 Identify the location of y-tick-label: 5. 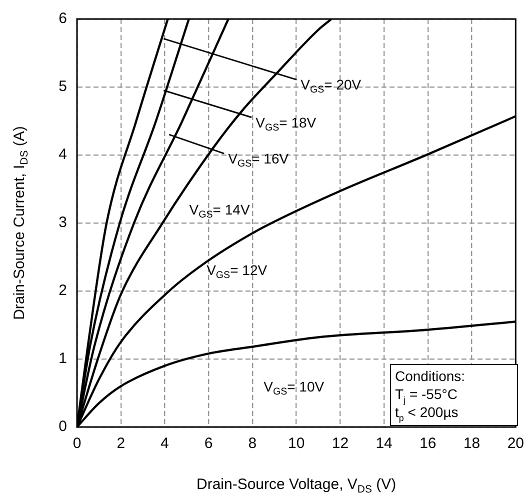
(62, 87).